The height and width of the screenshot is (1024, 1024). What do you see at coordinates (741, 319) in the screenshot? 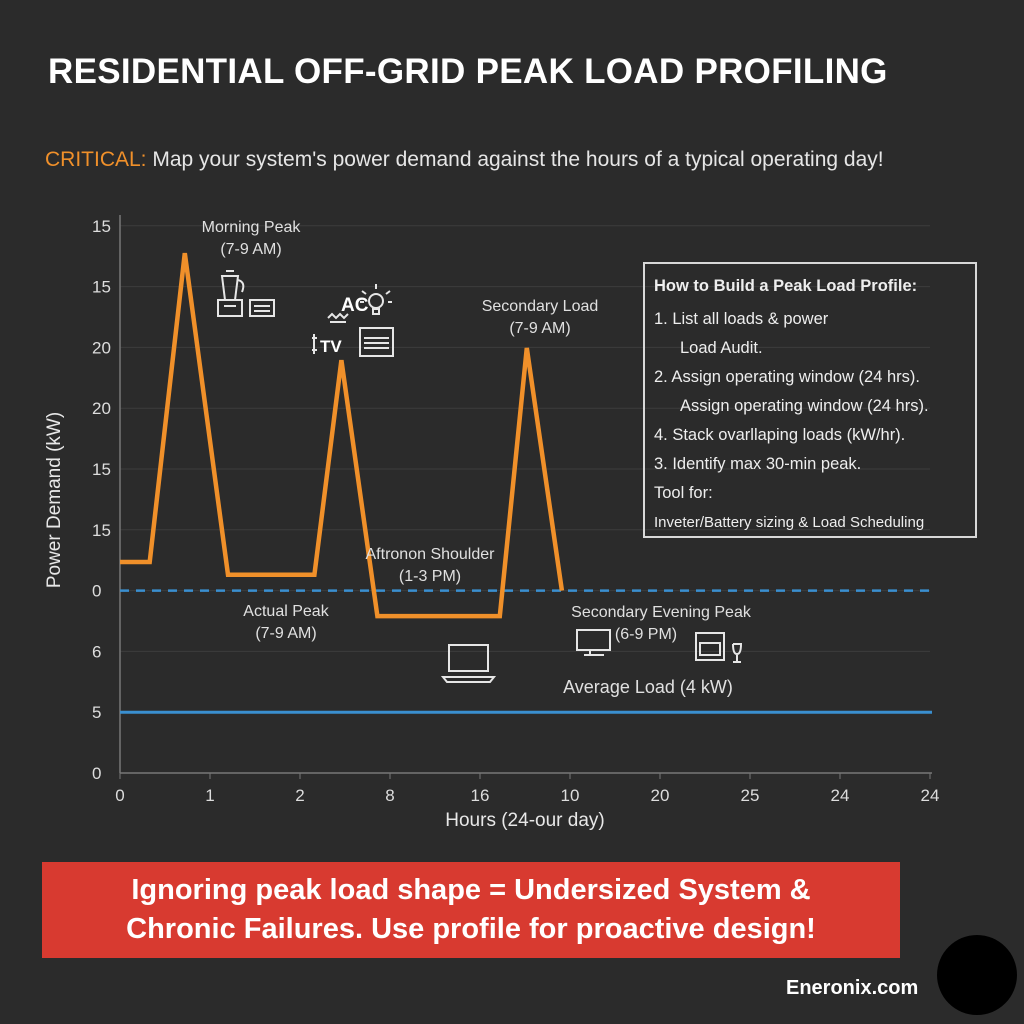
I see `howto-step: 1. List all loads & power` at bounding box center [741, 319].